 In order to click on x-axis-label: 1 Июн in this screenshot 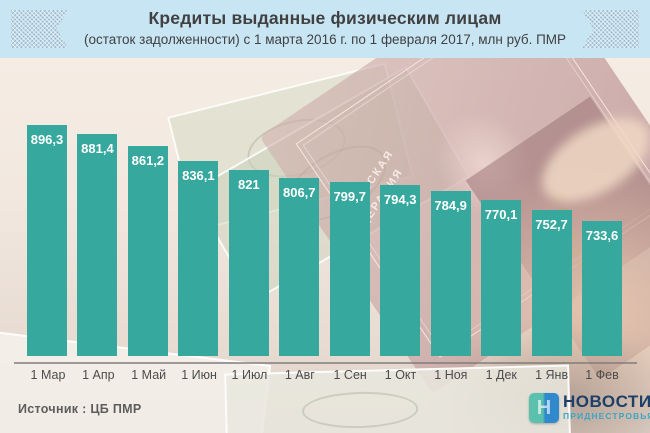, I will do `click(199, 375)`.